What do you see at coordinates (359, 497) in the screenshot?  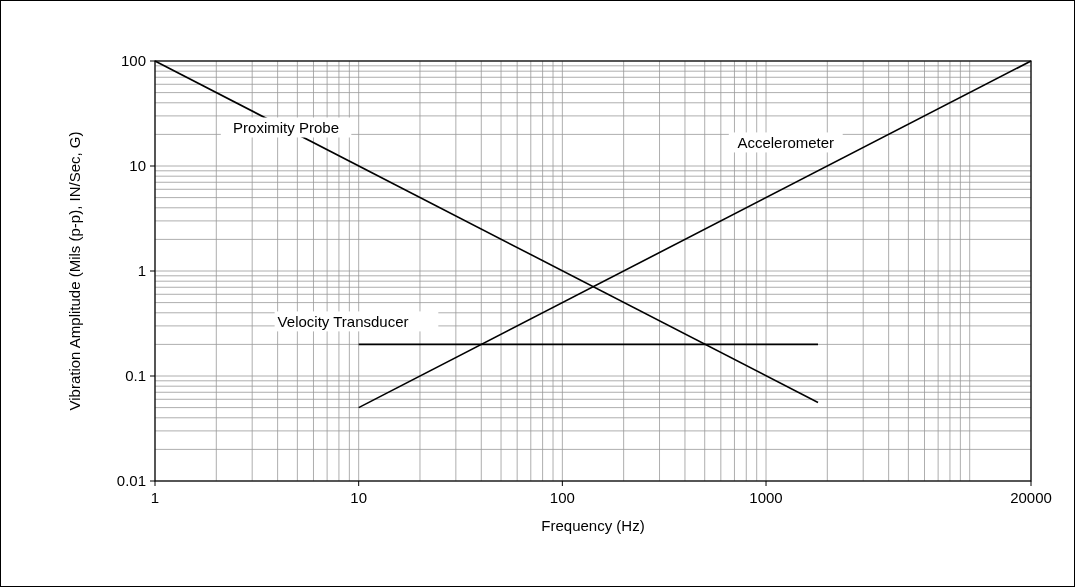 I see `x-tick-label: 10` at bounding box center [359, 497].